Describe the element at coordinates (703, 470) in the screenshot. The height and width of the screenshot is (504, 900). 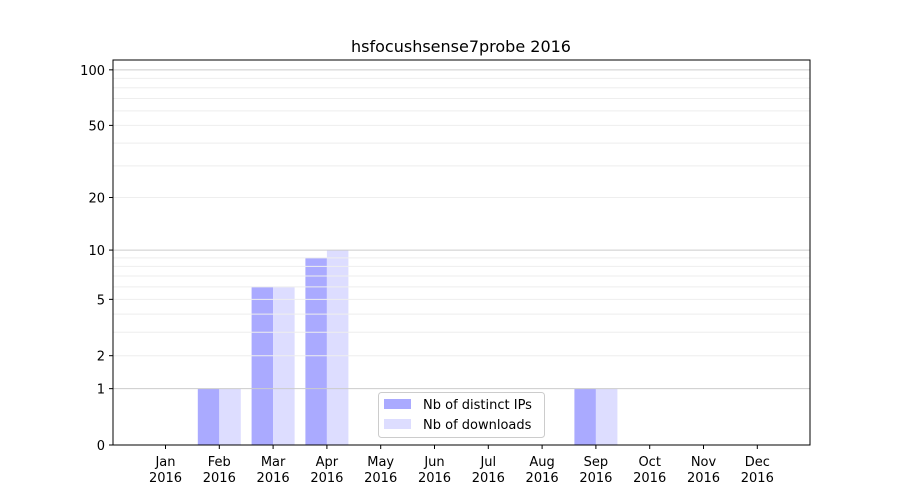
I see `x-tick-label: Nov 2016` at that location.